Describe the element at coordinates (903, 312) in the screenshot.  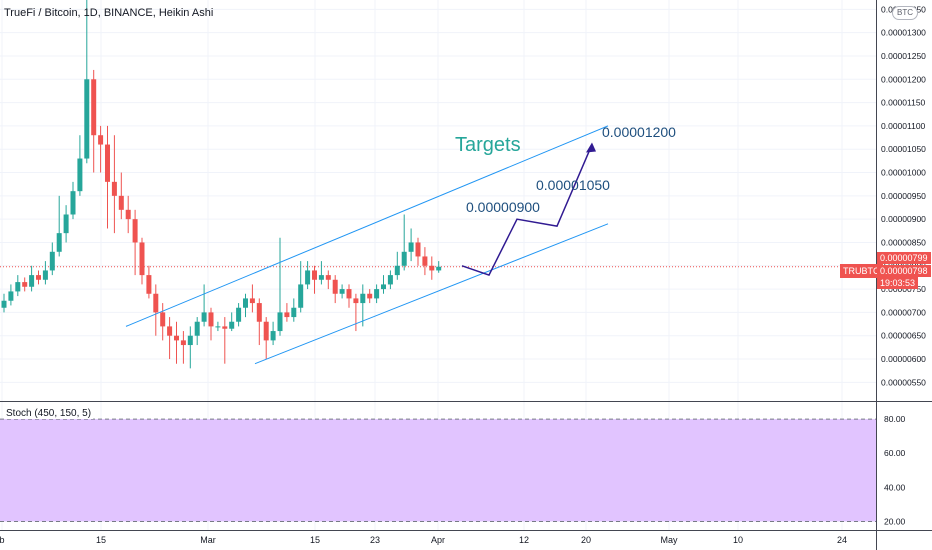
I see `y-tick-label: 0.00000700` at that location.